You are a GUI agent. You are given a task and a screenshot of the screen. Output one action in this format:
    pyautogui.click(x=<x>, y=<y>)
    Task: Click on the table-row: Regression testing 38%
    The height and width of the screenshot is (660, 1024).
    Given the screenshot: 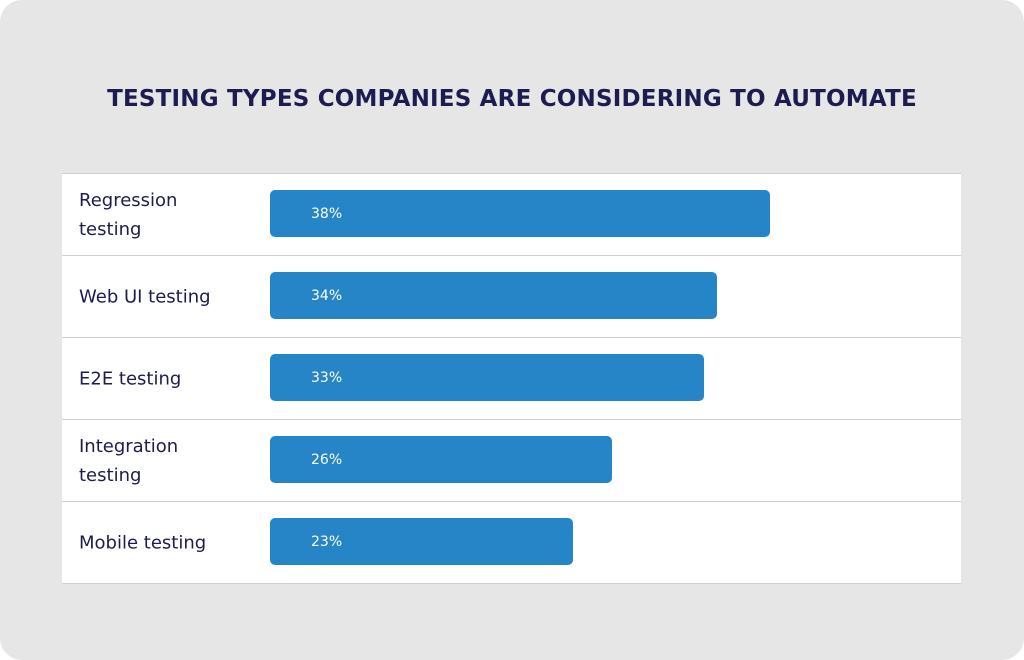 What is the action you would take?
    pyautogui.click(x=511, y=215)
    